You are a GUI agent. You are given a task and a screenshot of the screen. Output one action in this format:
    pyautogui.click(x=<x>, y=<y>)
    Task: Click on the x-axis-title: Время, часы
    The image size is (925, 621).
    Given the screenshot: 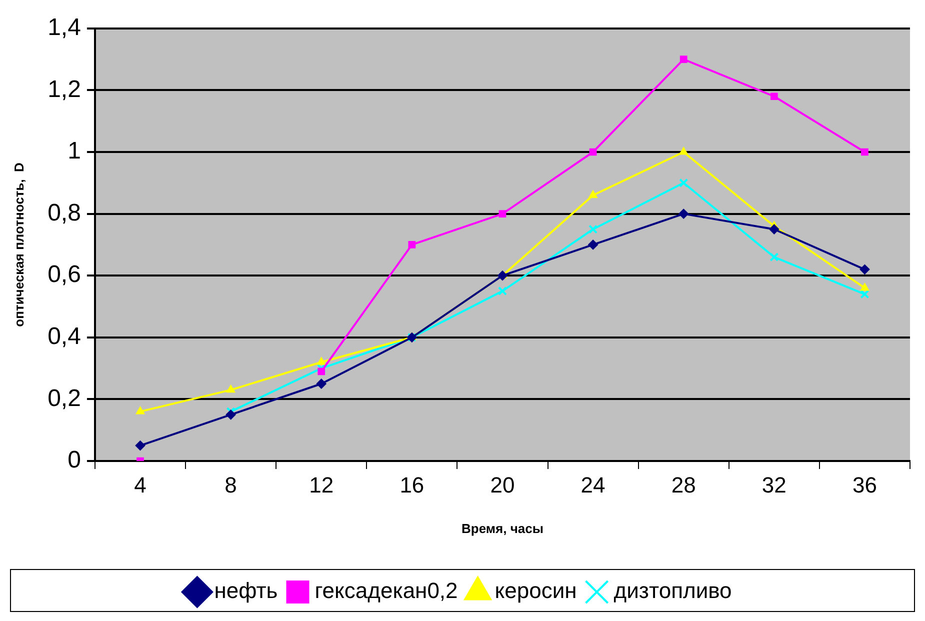 What is the action you would take?
    pyautogui.click(x=503, y=528)
    